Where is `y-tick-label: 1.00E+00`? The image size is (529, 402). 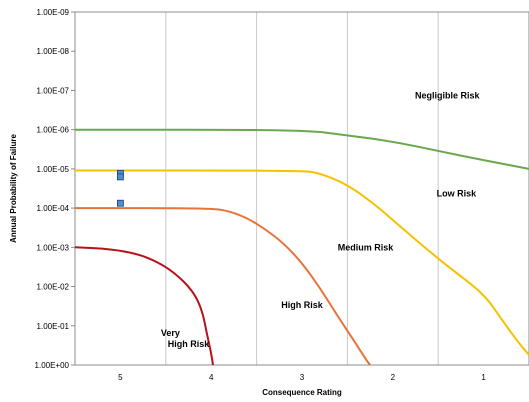
y-tick-label: 1.00E+00 is located at coordinates (52, 365).